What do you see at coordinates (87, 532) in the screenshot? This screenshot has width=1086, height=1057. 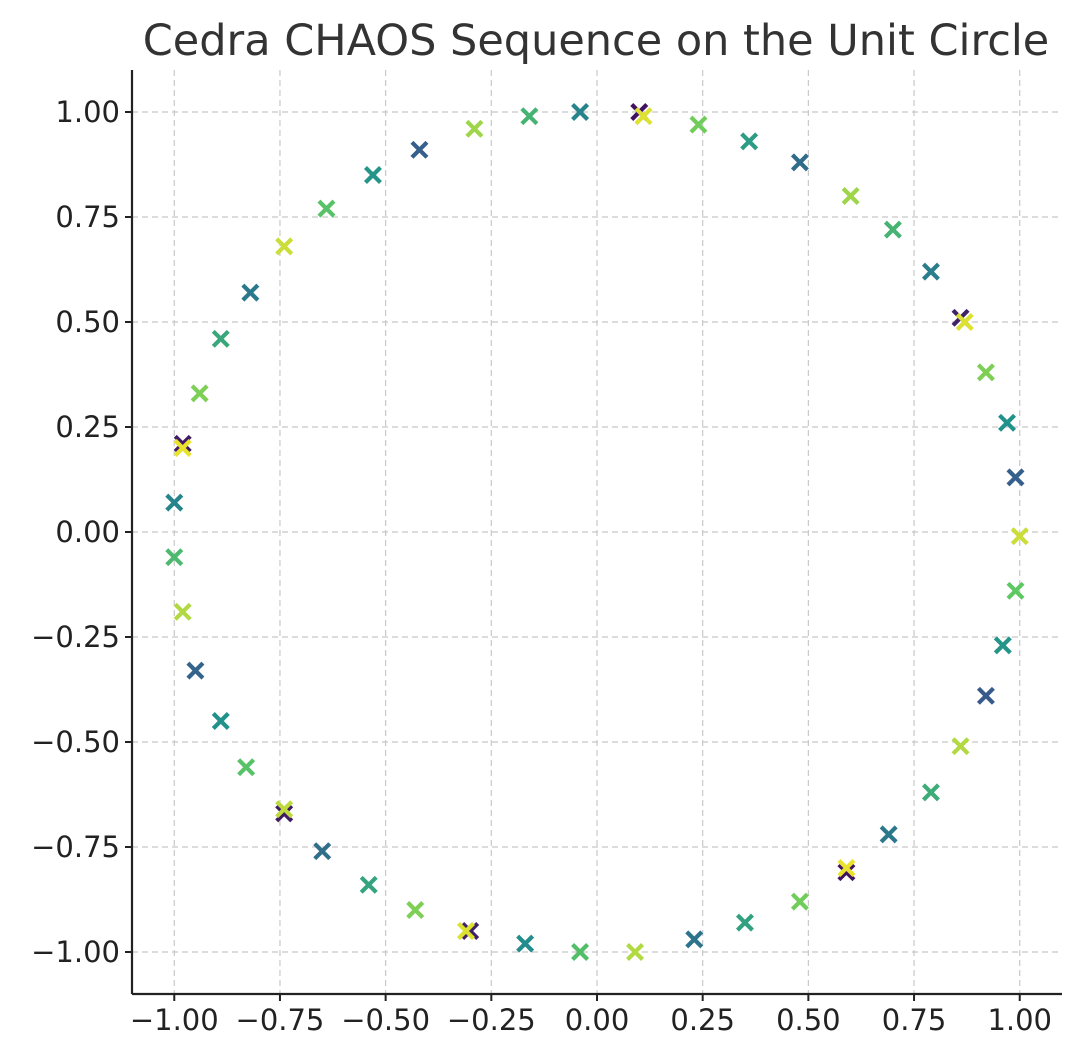 I see `y-tick-label: 0.00` at bounding box center [87, 532].